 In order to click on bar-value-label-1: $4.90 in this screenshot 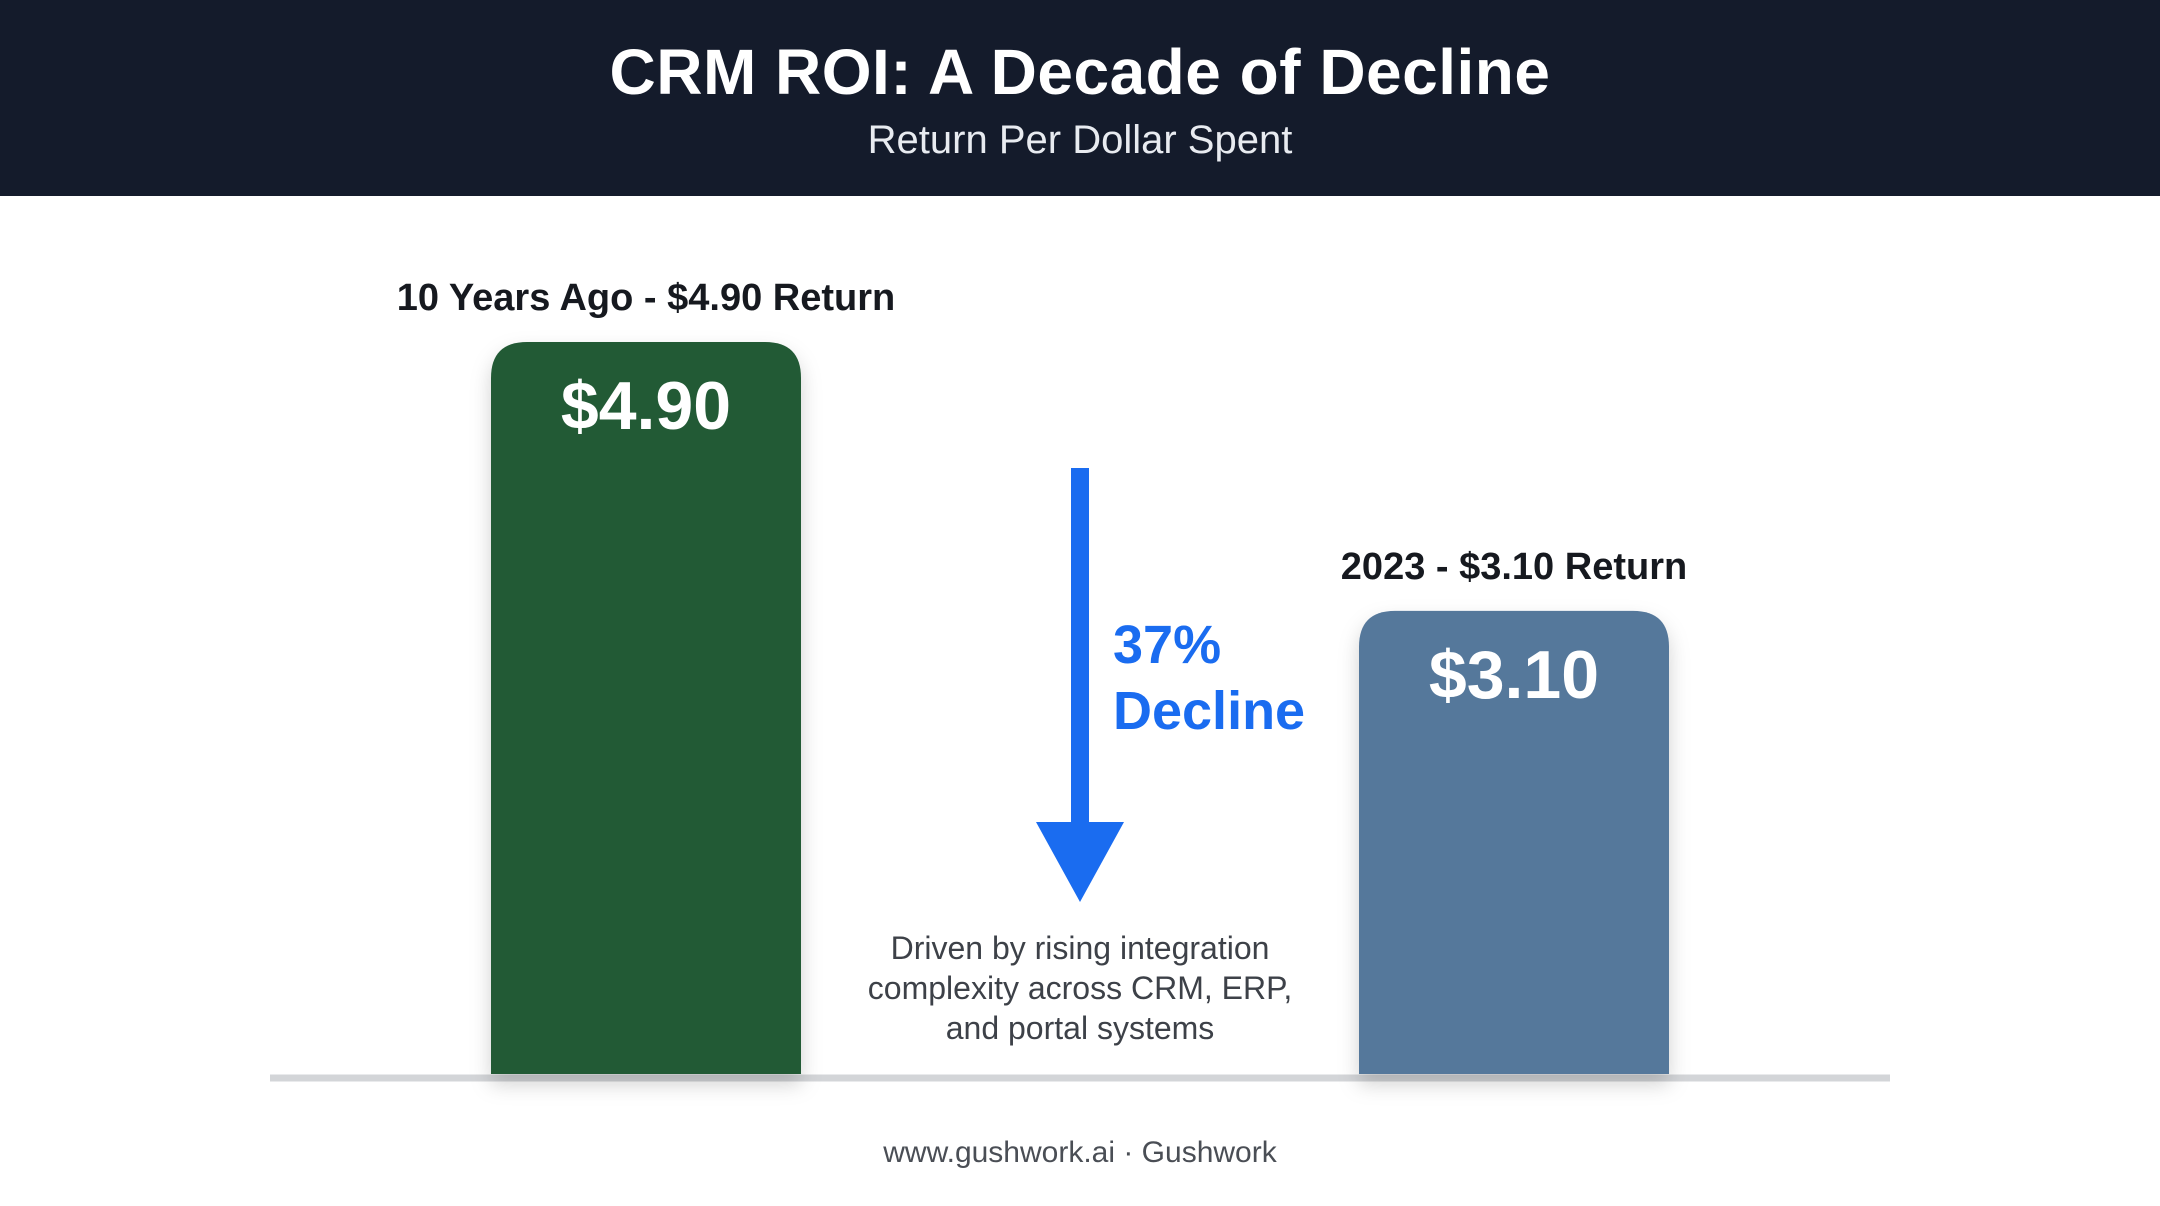, I will do `click(646, 406)`.